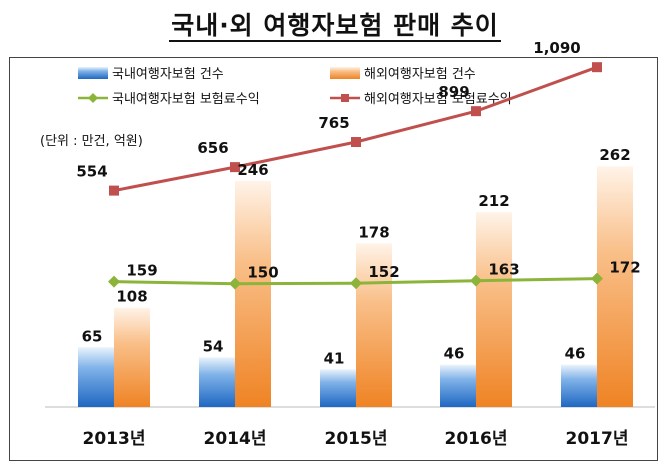 This screenshot has height=469, width=670. Describe the element at coordinates (556, 48) in the screenshot. I see `data-label-overseas-premium: 1,090` at that location.